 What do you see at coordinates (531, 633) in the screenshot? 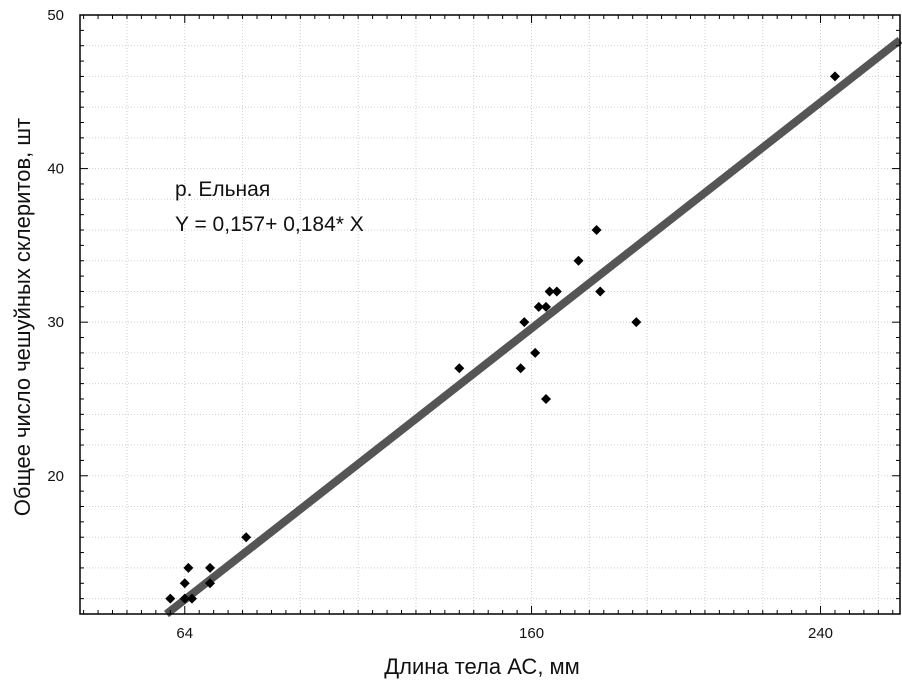
I see `x-tick-label: 160` at bounding box center [531, 633].